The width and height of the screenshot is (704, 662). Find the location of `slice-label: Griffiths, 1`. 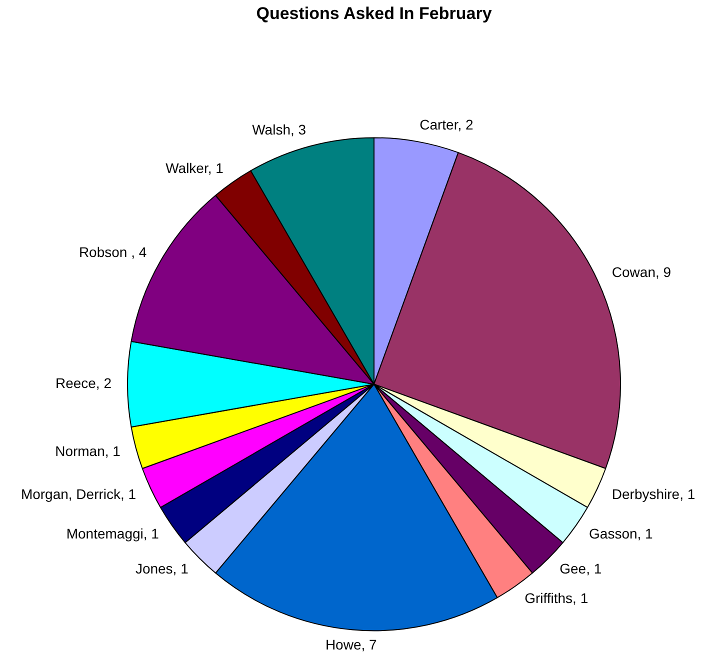

slice-label: Griffiths, 1 is located at coordinates (556, 598).